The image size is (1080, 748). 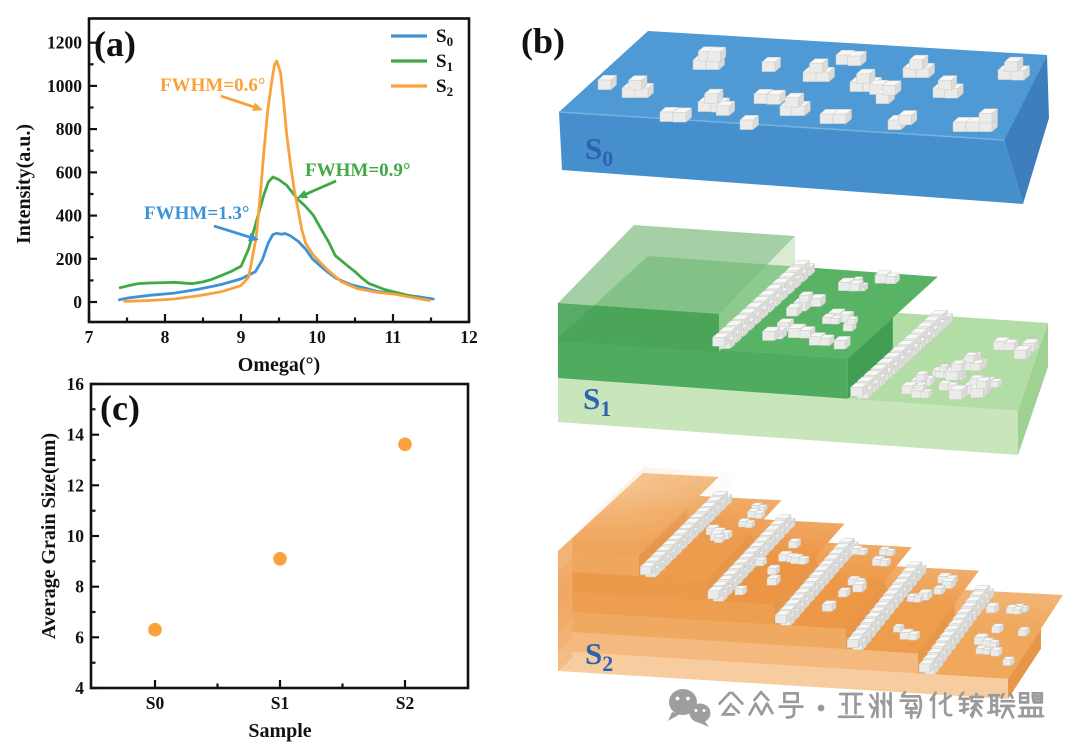 What do you see at coordinates (197, 213) in the screenshot?
I see `svg-text: FWHM=1.3°` at bounding box center [197, 213].